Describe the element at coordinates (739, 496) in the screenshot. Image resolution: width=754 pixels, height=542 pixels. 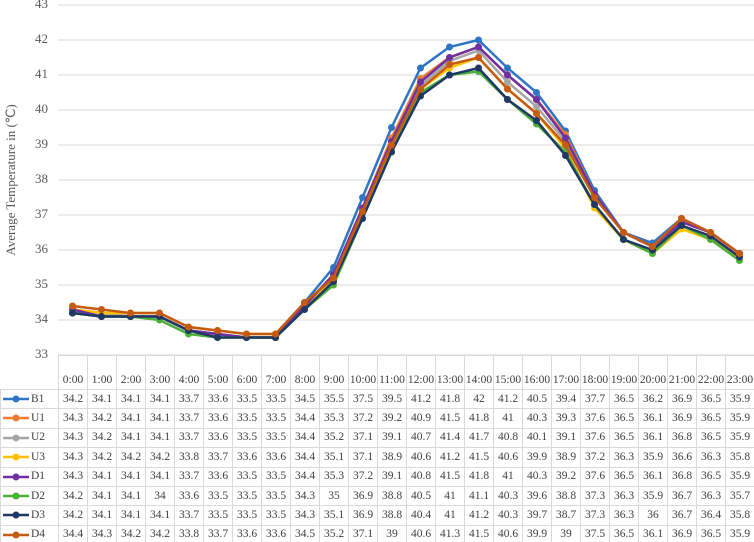
I see `table-value: 35.7` at that location.